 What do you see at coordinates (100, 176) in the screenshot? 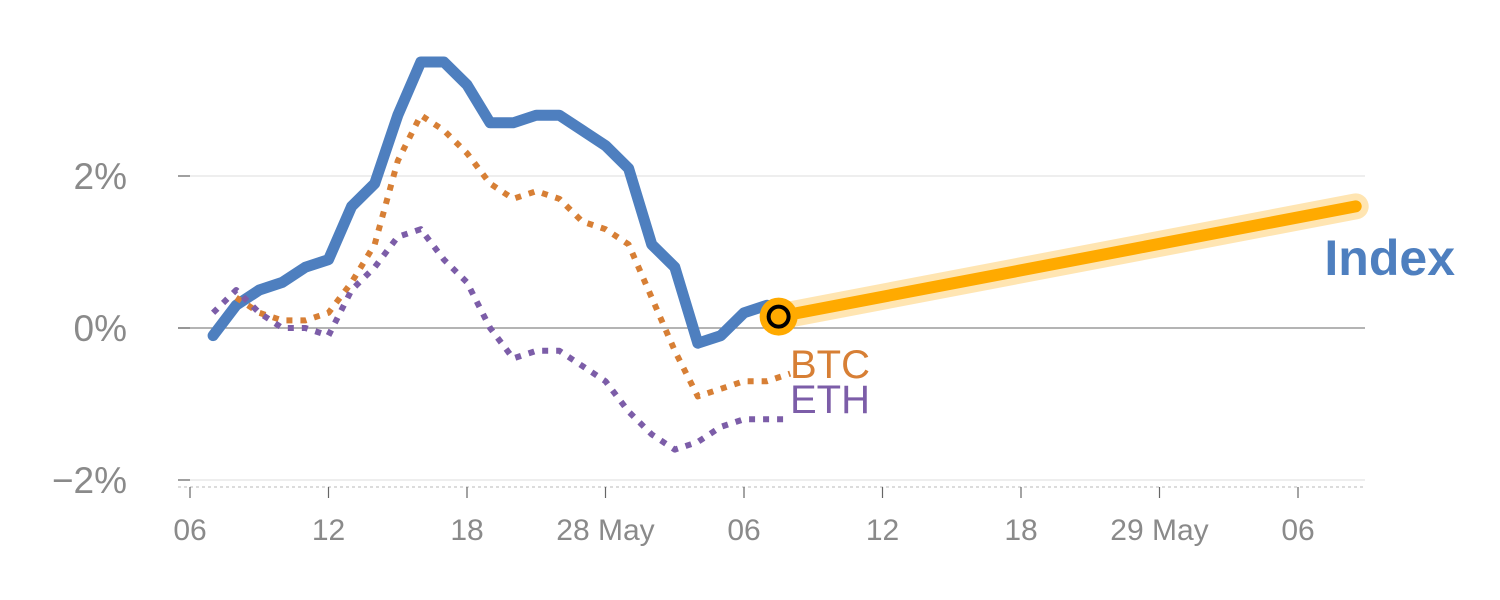
I see `y-tick-label: 2%` at bounding box center [100, 176].